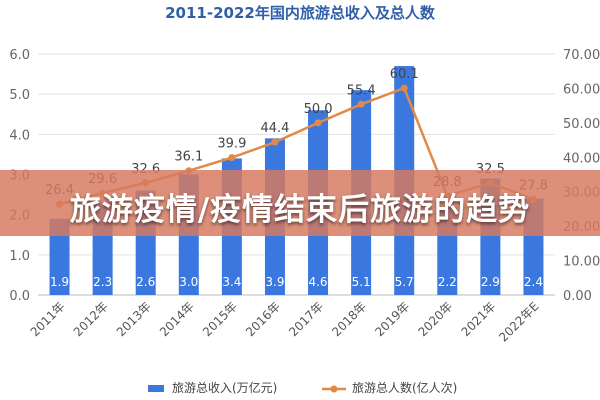 The image size is (600, 400). Describe the element at coordinates (306, 319) in the screenshot. I see `x-tick-label: 2017年` at that location.